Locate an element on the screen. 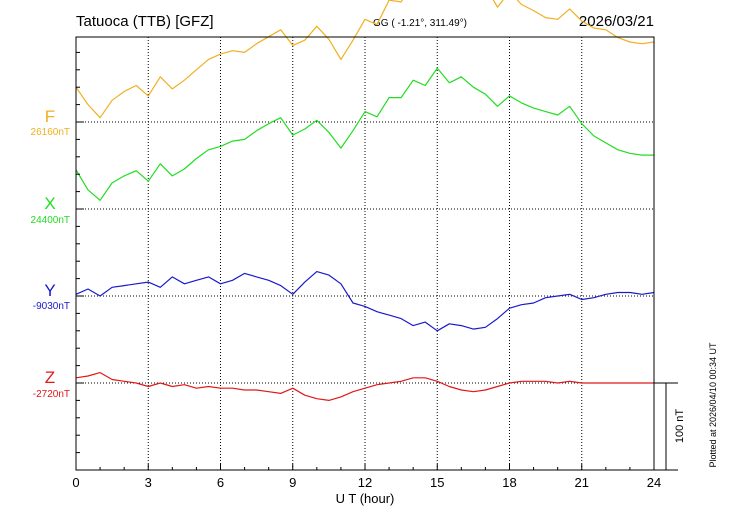 The width and height of the screenshot is (730, 520). series-label-x: X is located at coordinates (49, 203).